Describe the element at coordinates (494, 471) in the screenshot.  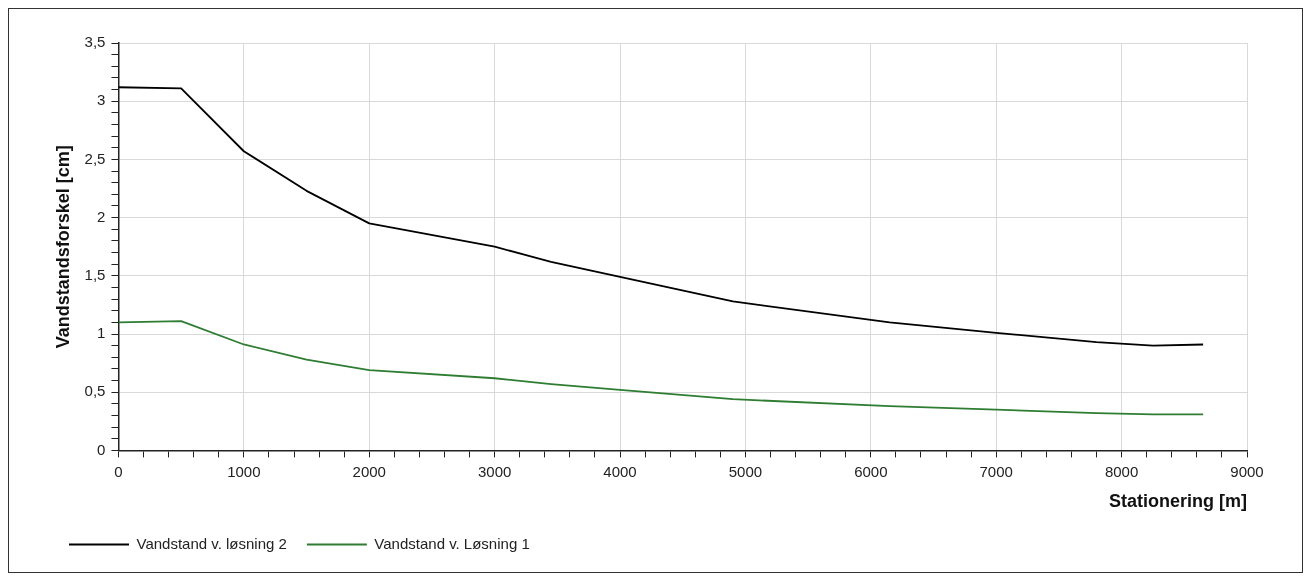
I see `x-tick-label: 3000` at that location.